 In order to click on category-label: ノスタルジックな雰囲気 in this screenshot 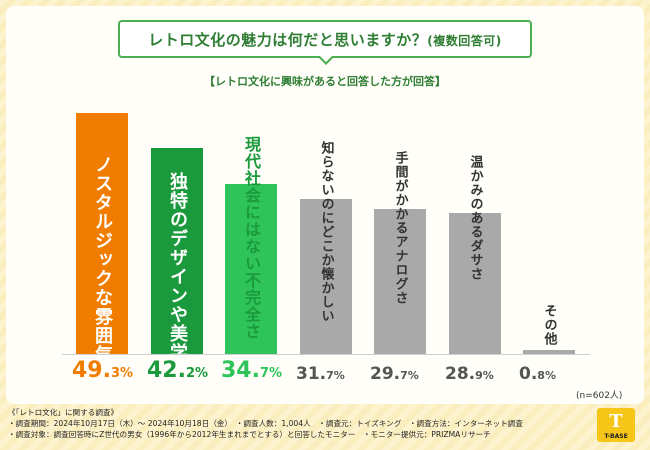, I will do `click(102, 259)`.